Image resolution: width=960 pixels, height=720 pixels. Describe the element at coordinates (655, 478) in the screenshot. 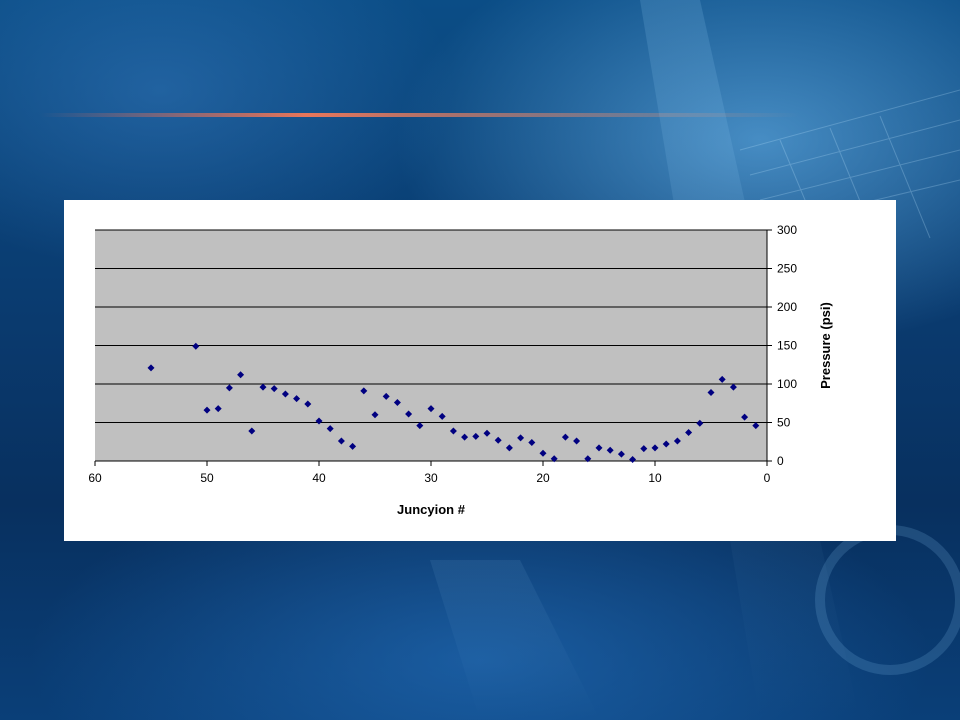

I see `x-tick-label: 10` at that location.